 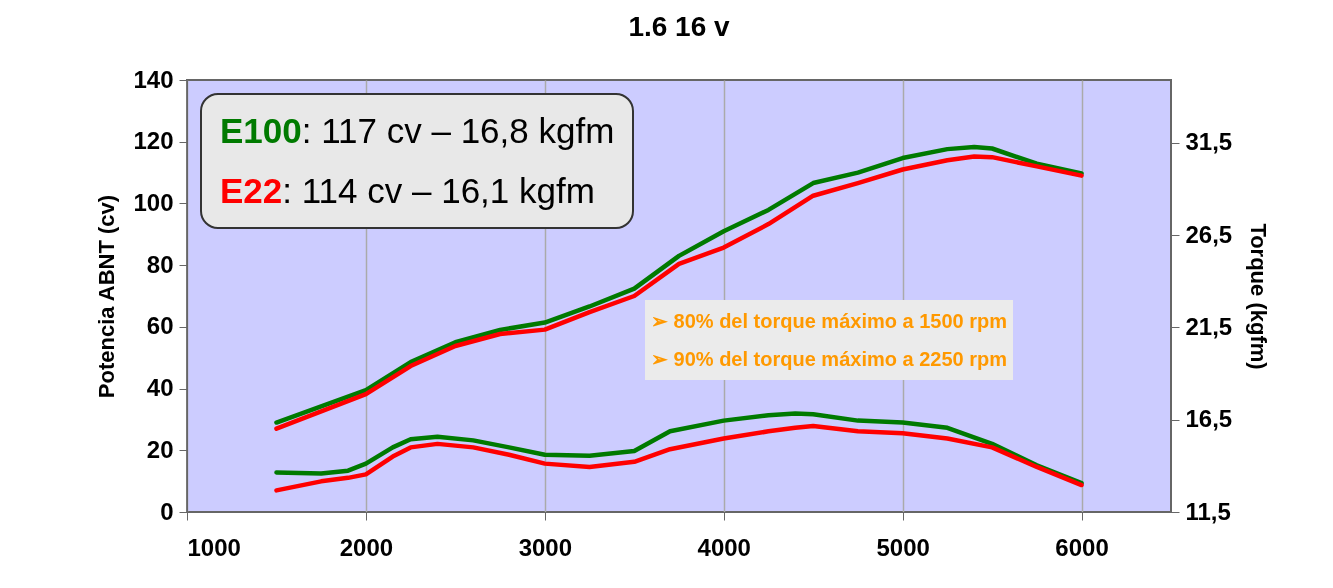 What do you see at coordinates (724, 547) in the screenshot?
I see `x-tick-label: 4000` at bounding box center [724, 547].